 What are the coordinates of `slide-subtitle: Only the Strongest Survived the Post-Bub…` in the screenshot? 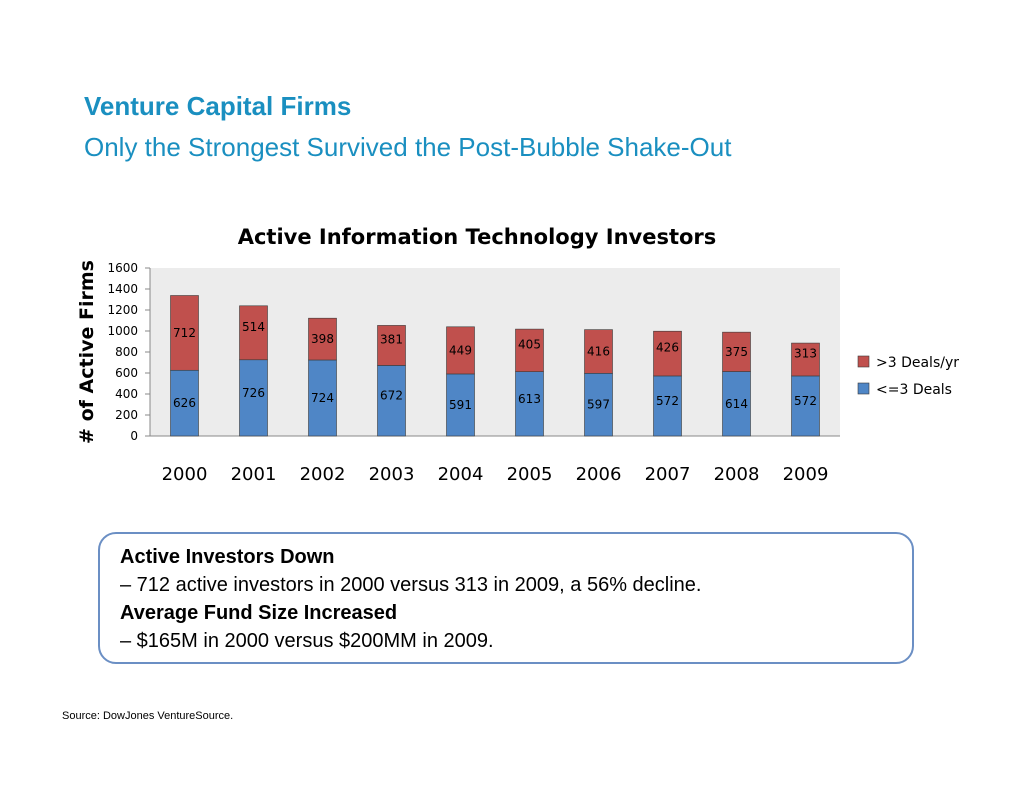 It's located at (408, 147).